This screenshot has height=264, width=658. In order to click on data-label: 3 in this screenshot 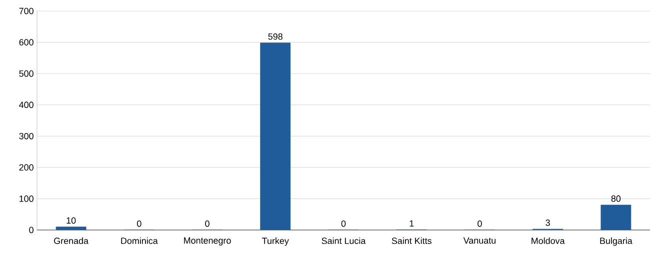, I will do `click(548, 223)`.